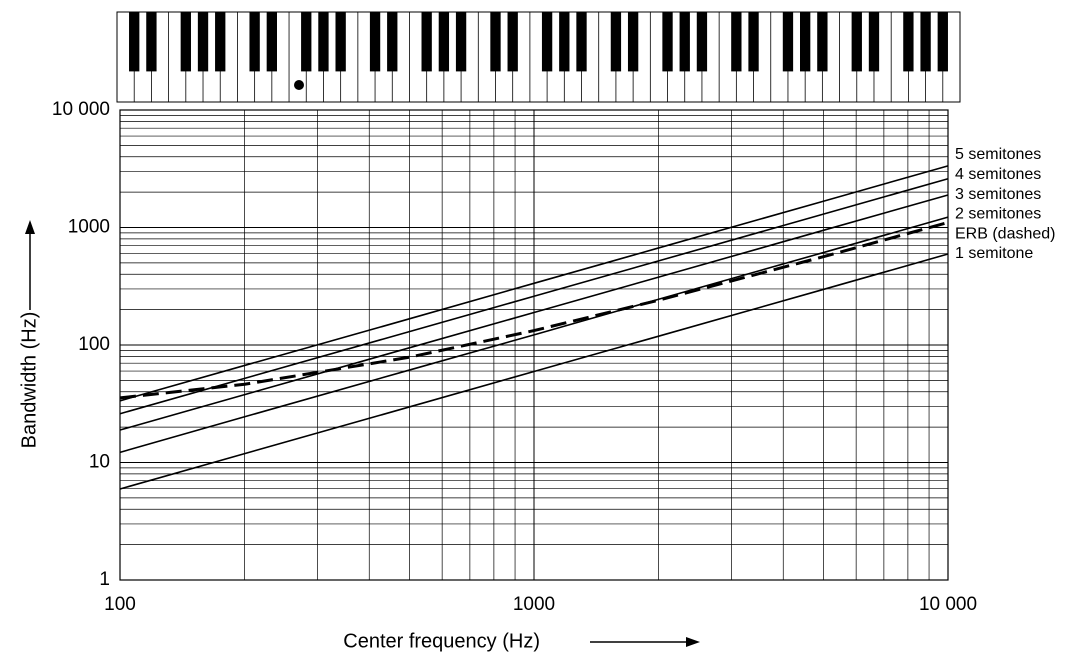 Image resolution: width=1076 pixels, height=657 pixels. What do you see at coordinates (998, 214) in the screenshot?
I see `legend-label: 2 semitones` at bounding box center [998, 214].